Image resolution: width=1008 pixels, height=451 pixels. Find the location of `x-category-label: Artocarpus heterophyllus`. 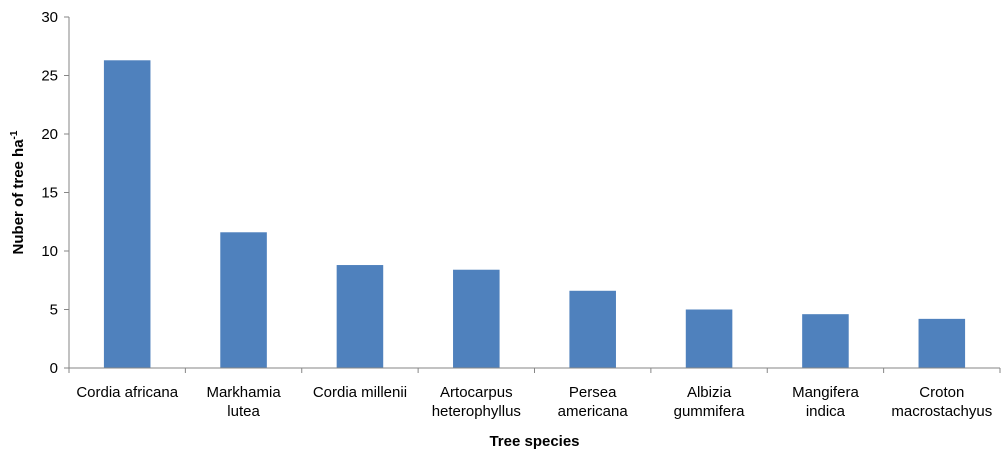

x-category-label: Artocarpus heterophyllus is located at coordinates (476, 402).